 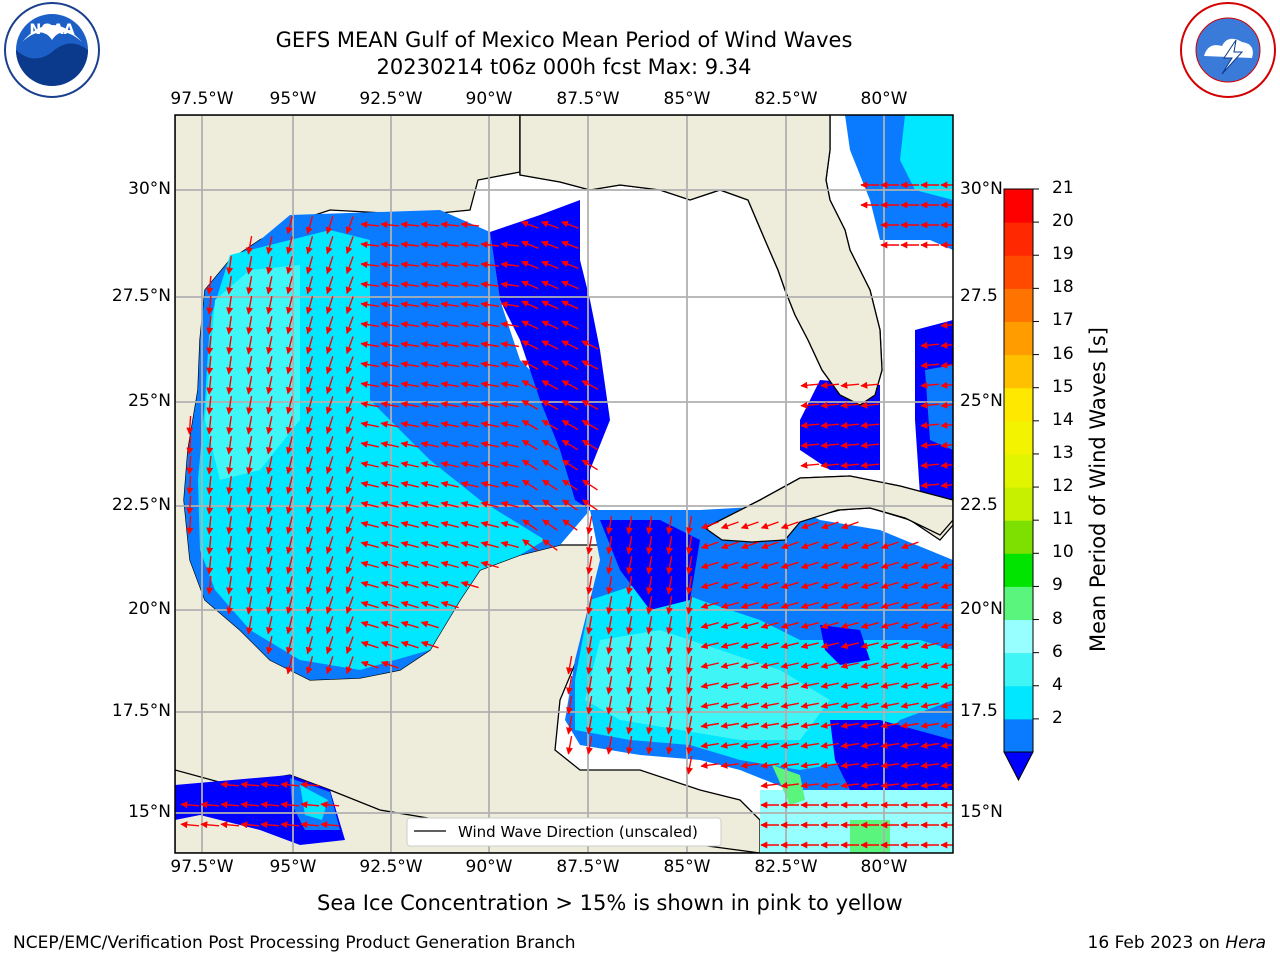 What do you see at coordinates (1063, 486) in the screenshot?
I see `colorbar-tick-label: 12` at bounding box center [1063, 486].